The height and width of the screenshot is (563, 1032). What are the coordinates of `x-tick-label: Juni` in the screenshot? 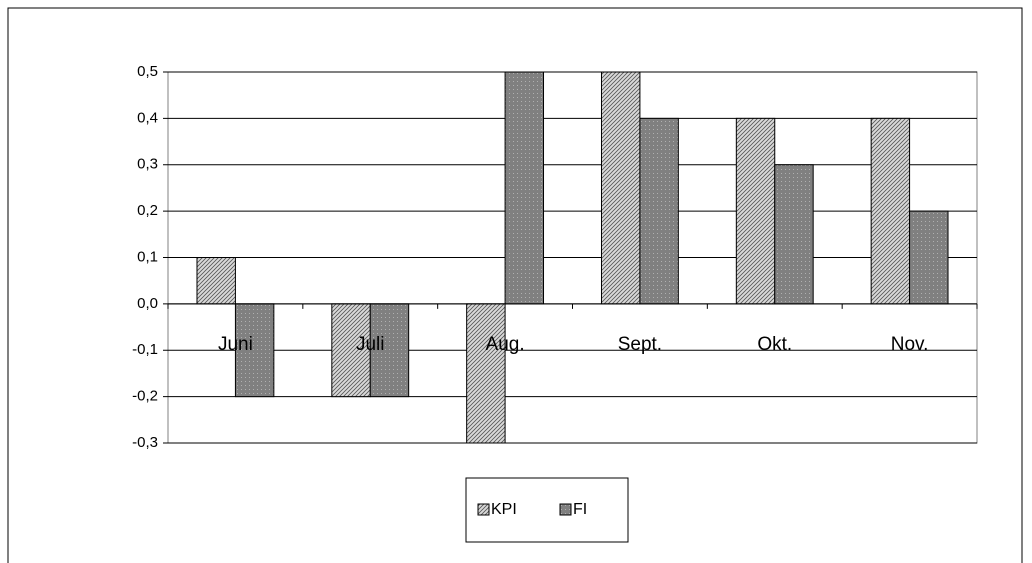 It's located at (235, 344).